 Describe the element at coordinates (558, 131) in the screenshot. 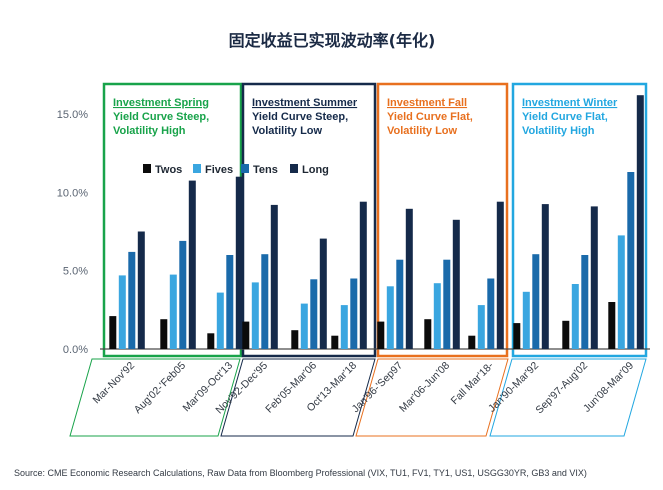

I see `panel-line2-3: Volatility High` at that location.